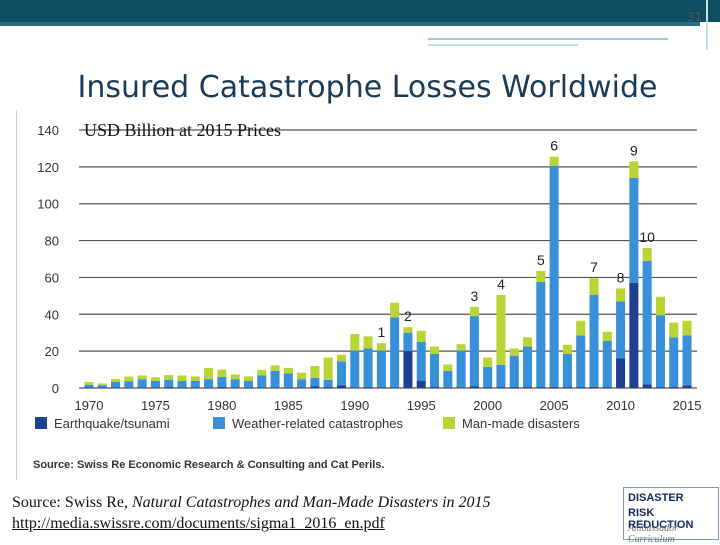 The image size is (720, 545). What do you see at coordinates (620, 405) in the screenshot?
I see `x-tick-label: 2010` at bounding box center [620, 405].